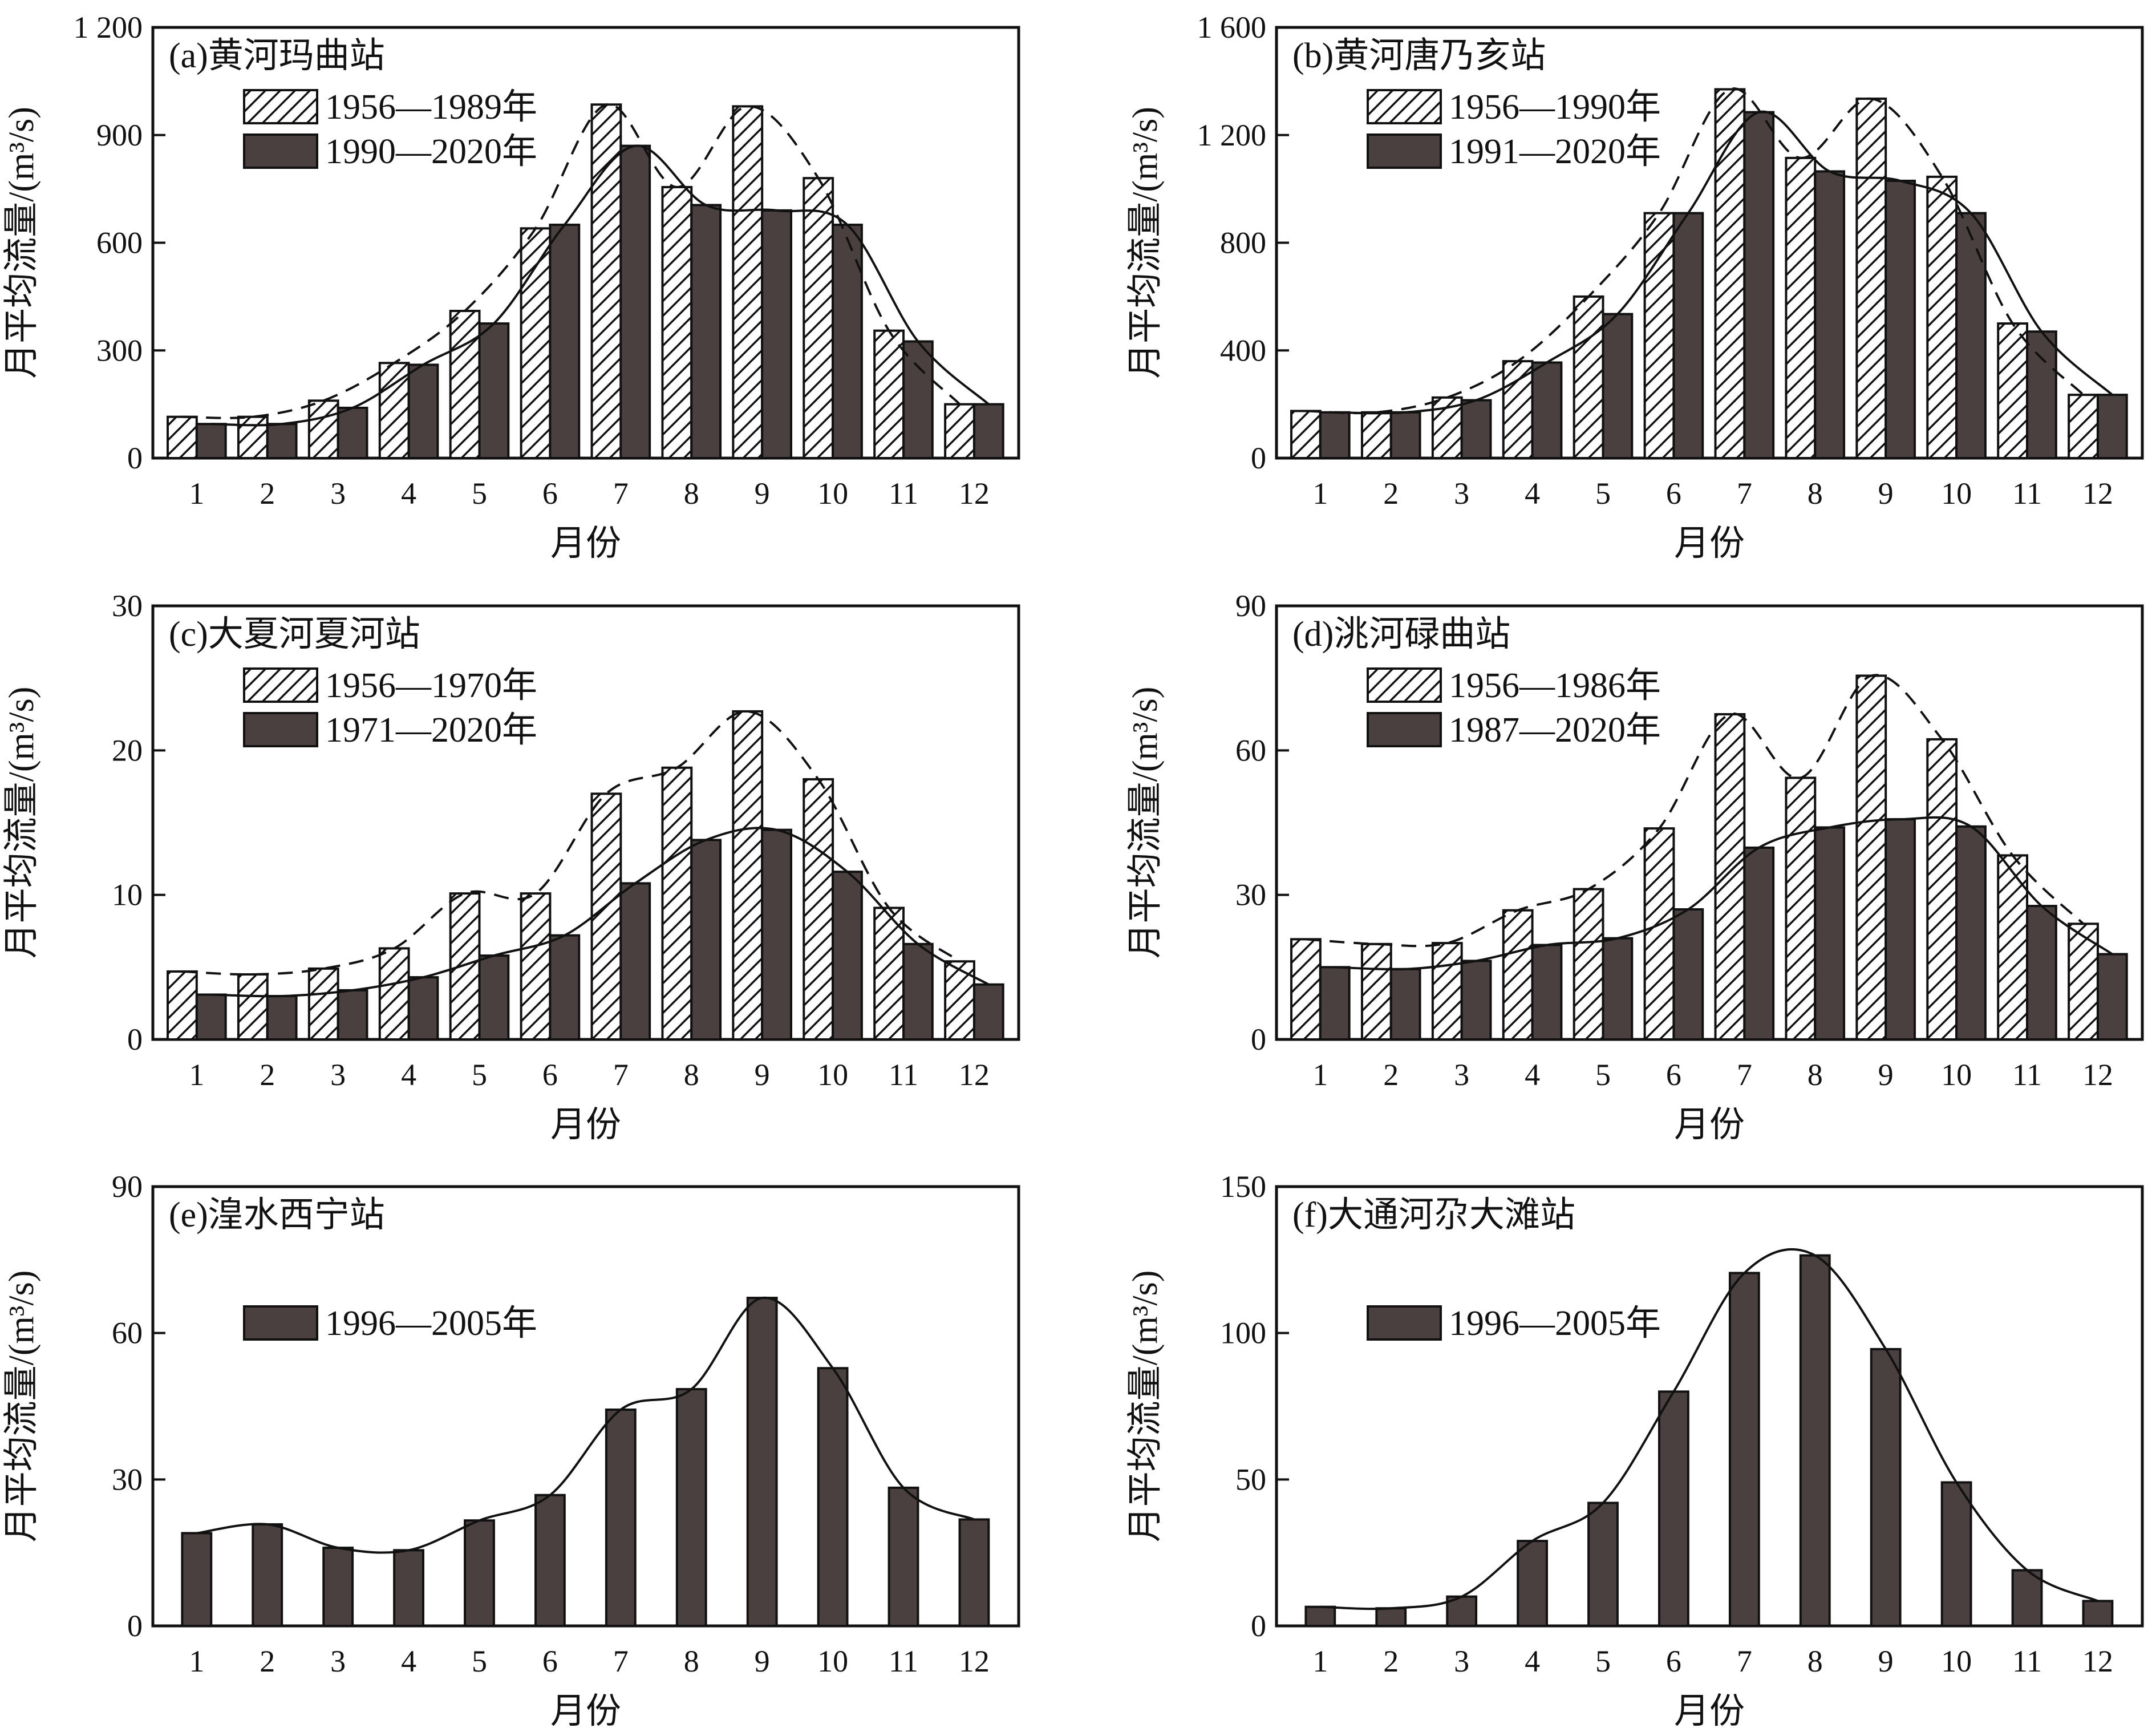 This screenshot has width=2156, height=1728. What do you see at coordinates (572, 843) in the screenshot?
I see `trend-line-dashed` at bounding box center [572, 843].